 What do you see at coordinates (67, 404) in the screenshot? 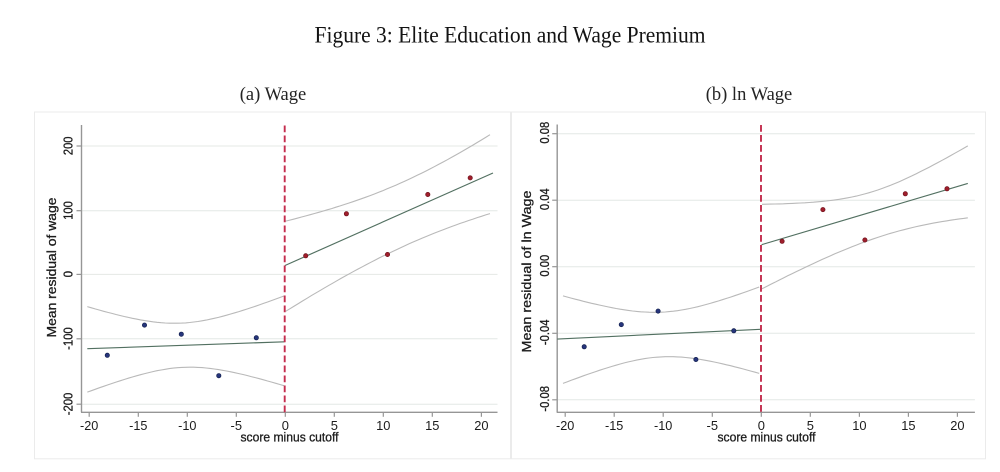
I see `svg-text: -200` at bounding box center [67, 404].